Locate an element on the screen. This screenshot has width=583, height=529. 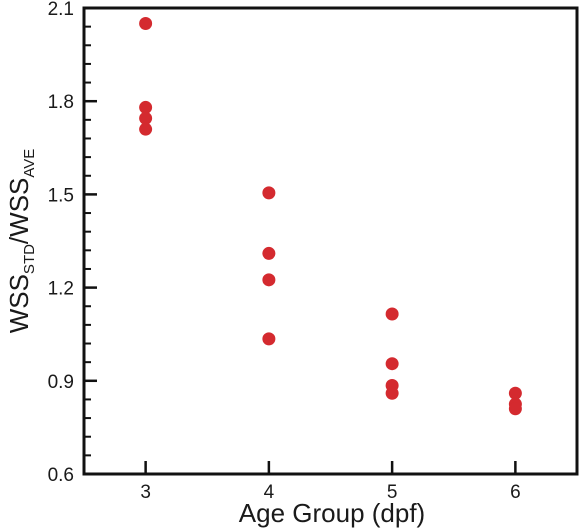
x-tick-label: 6 is located at coordinates (515, 492).